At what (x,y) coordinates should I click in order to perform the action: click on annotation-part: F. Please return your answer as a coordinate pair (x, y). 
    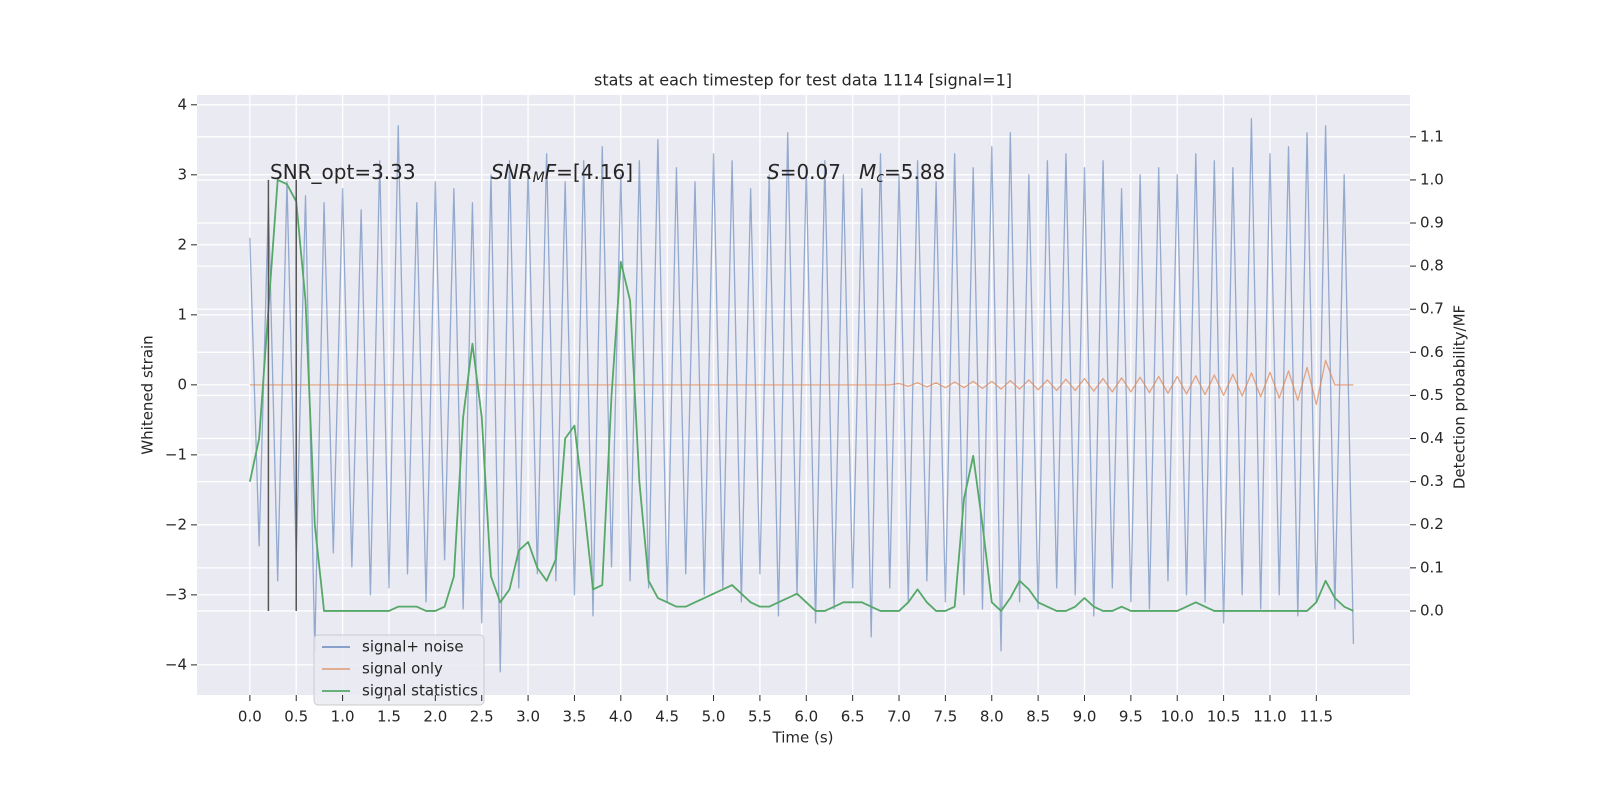
    Looking at the image, I should click on (551, 172).